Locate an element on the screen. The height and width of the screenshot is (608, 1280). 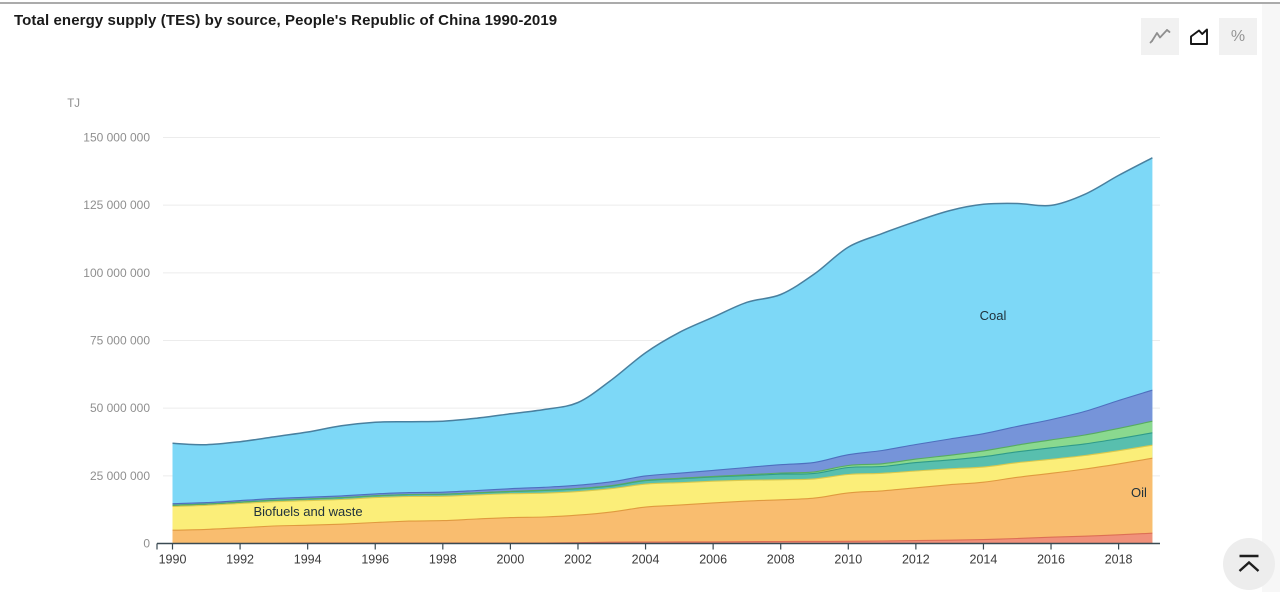
x-axis-tick-label: 1992 is located at coordinates (240, 560).